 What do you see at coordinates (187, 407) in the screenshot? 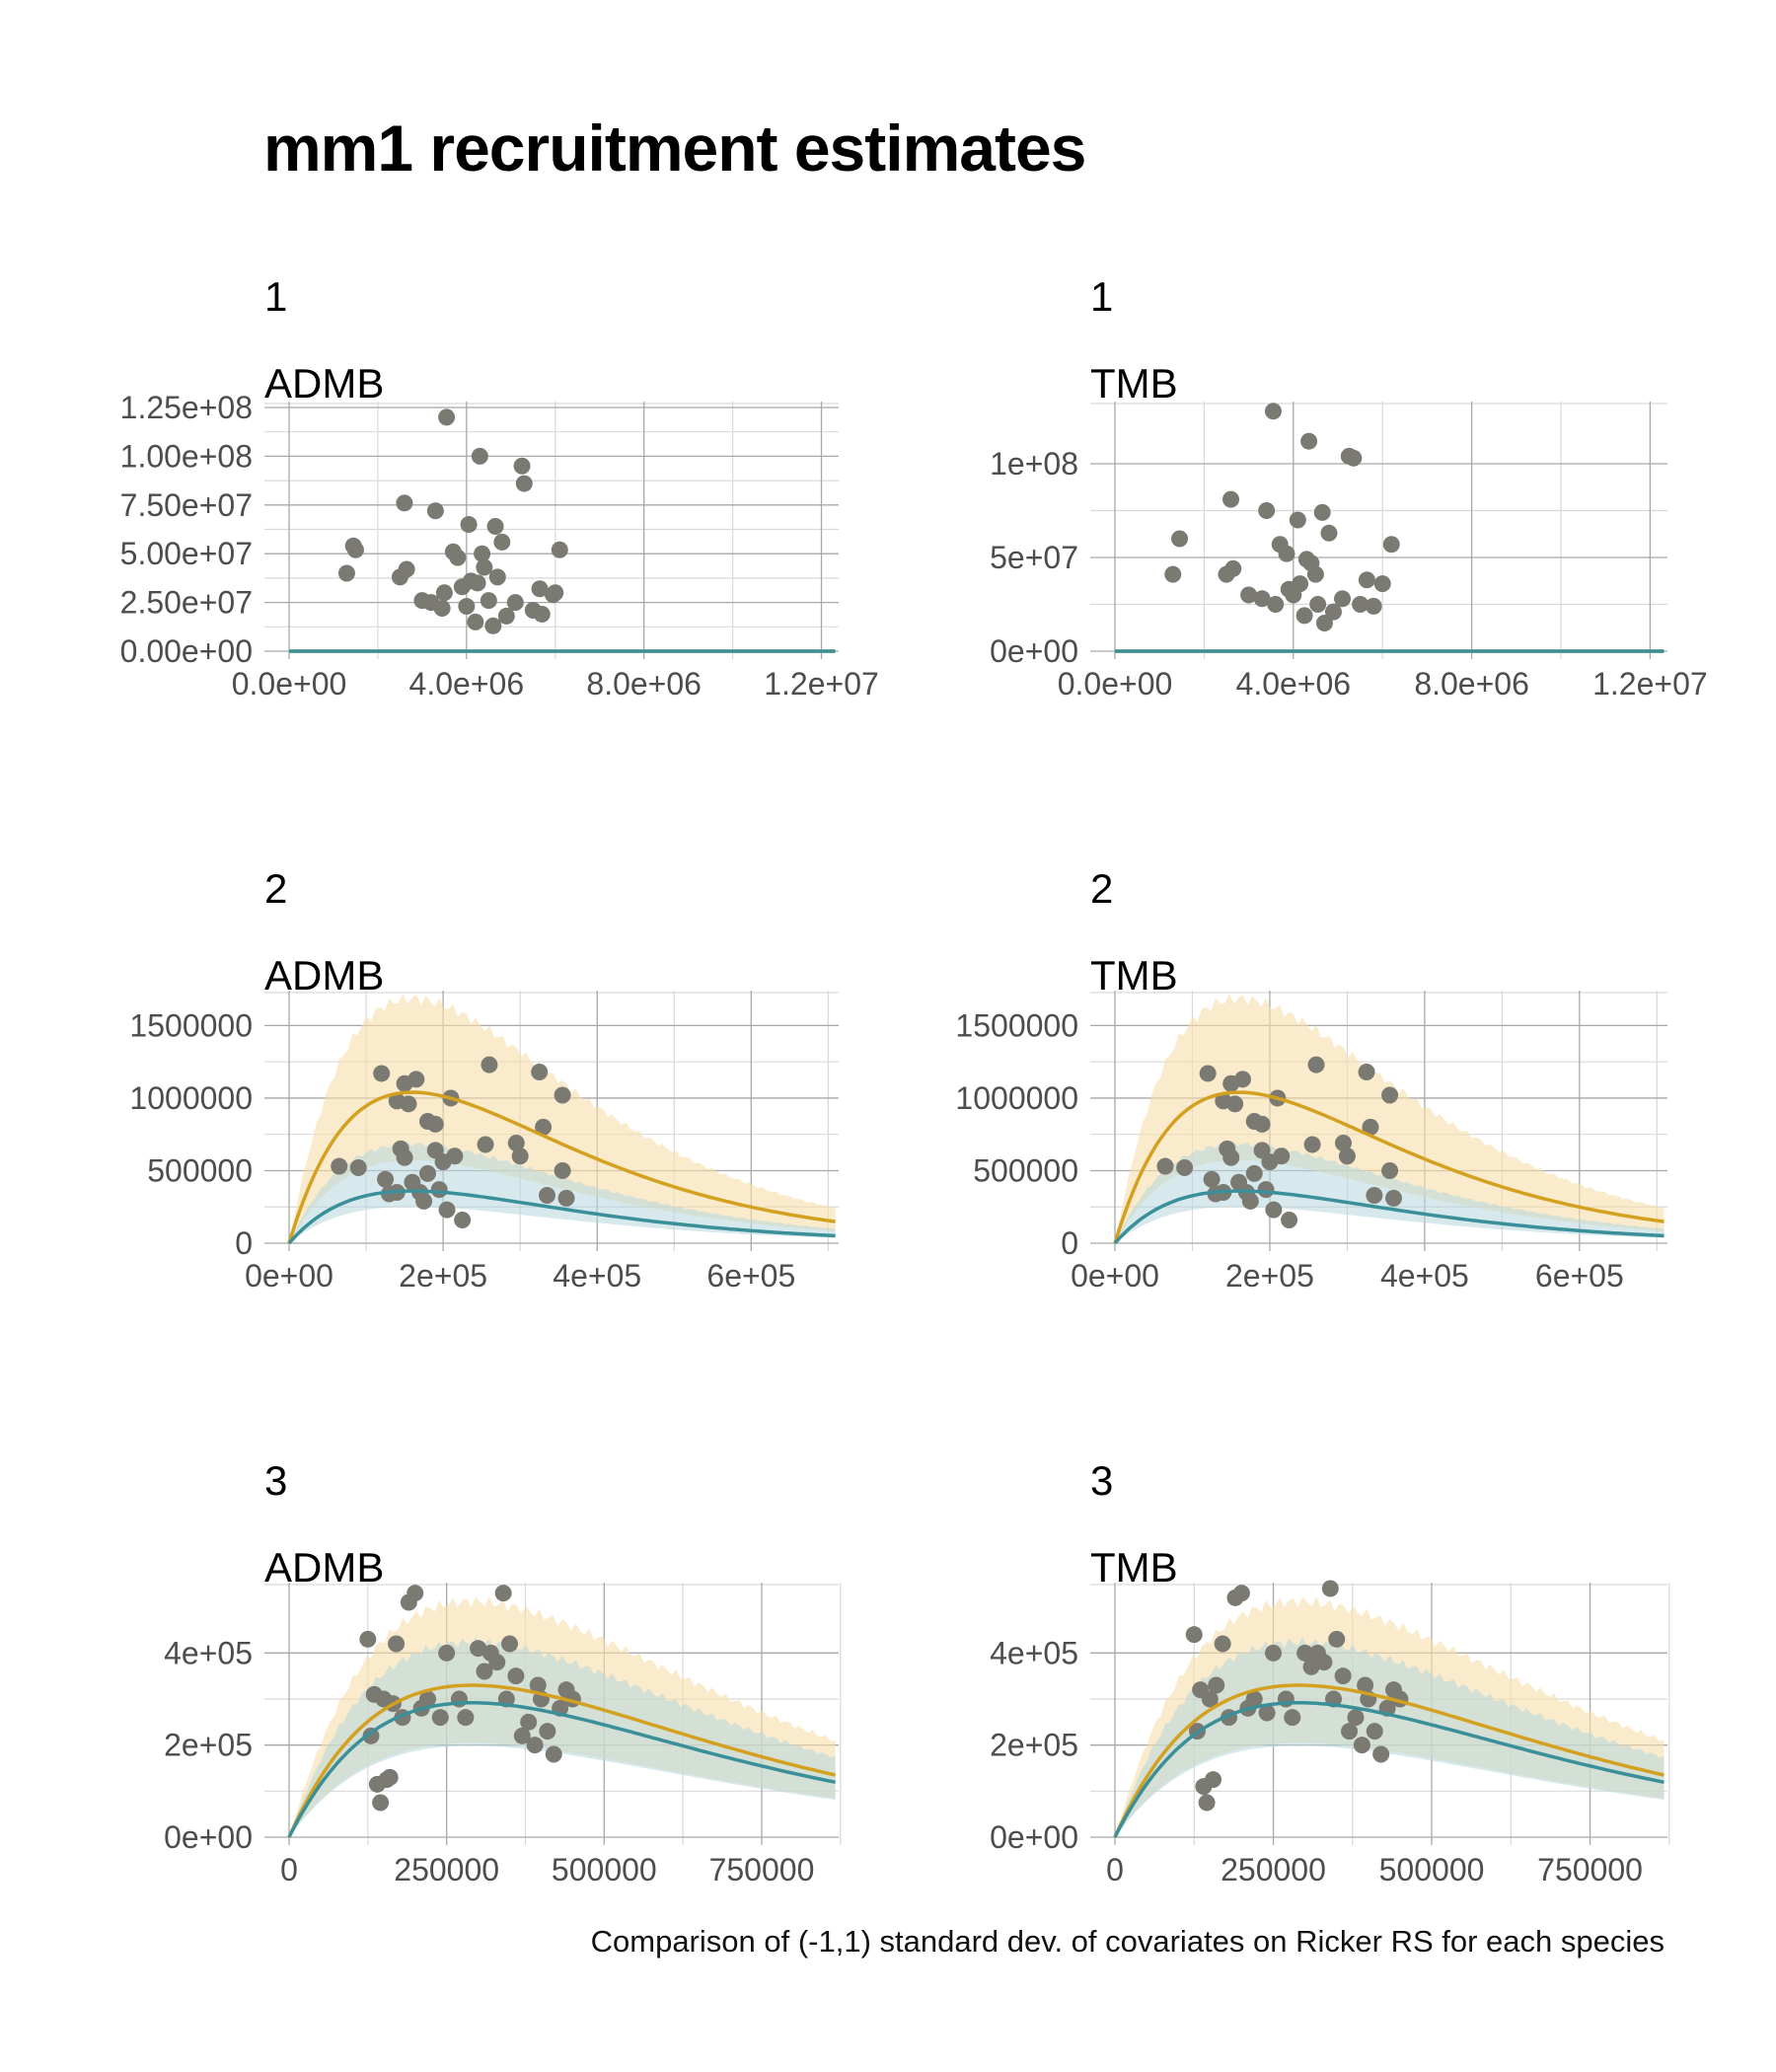
I see `y-tick-label: 1.25e+08` at bounding box center [187, 407].